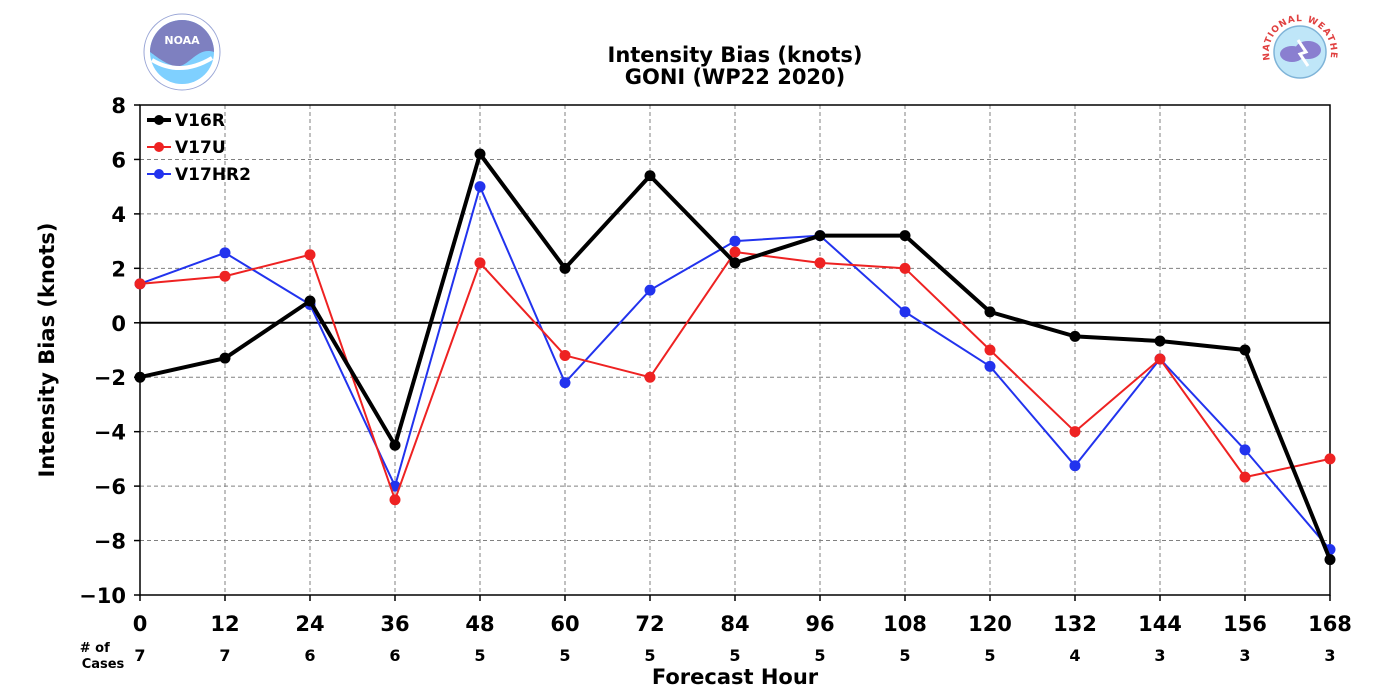 This screenshot has height=700, width=1400. I want to click on legend-item-v17u: V17U, so click(186, 148).